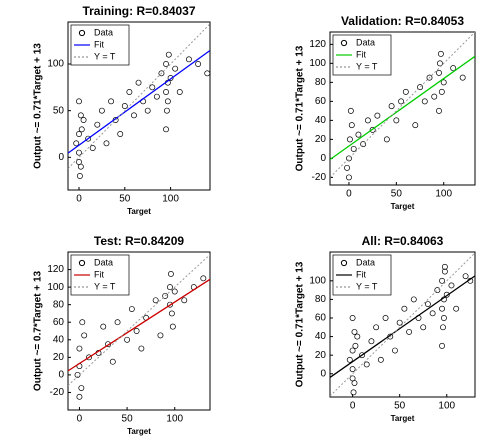  I want to click on fit-line, so click(139, 325).